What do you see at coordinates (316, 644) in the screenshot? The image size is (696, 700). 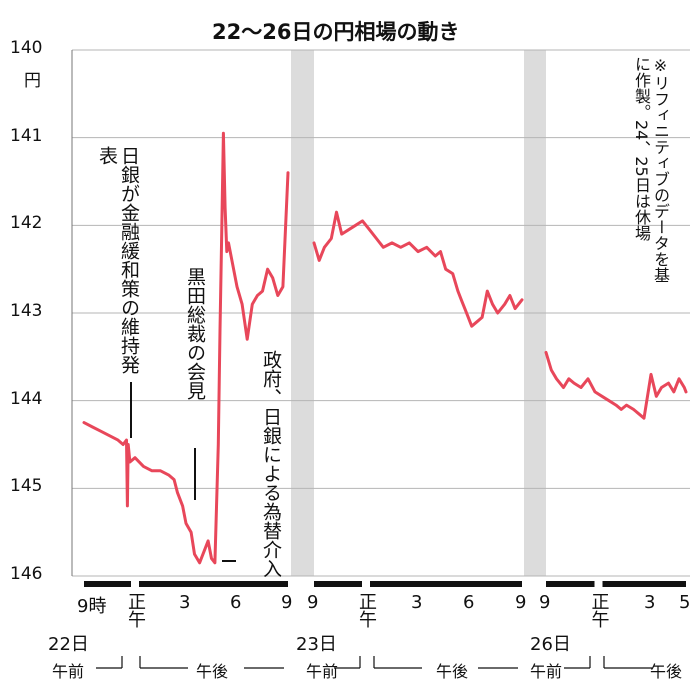 I see `day-label: 23日` at bounding box center [316, 644].